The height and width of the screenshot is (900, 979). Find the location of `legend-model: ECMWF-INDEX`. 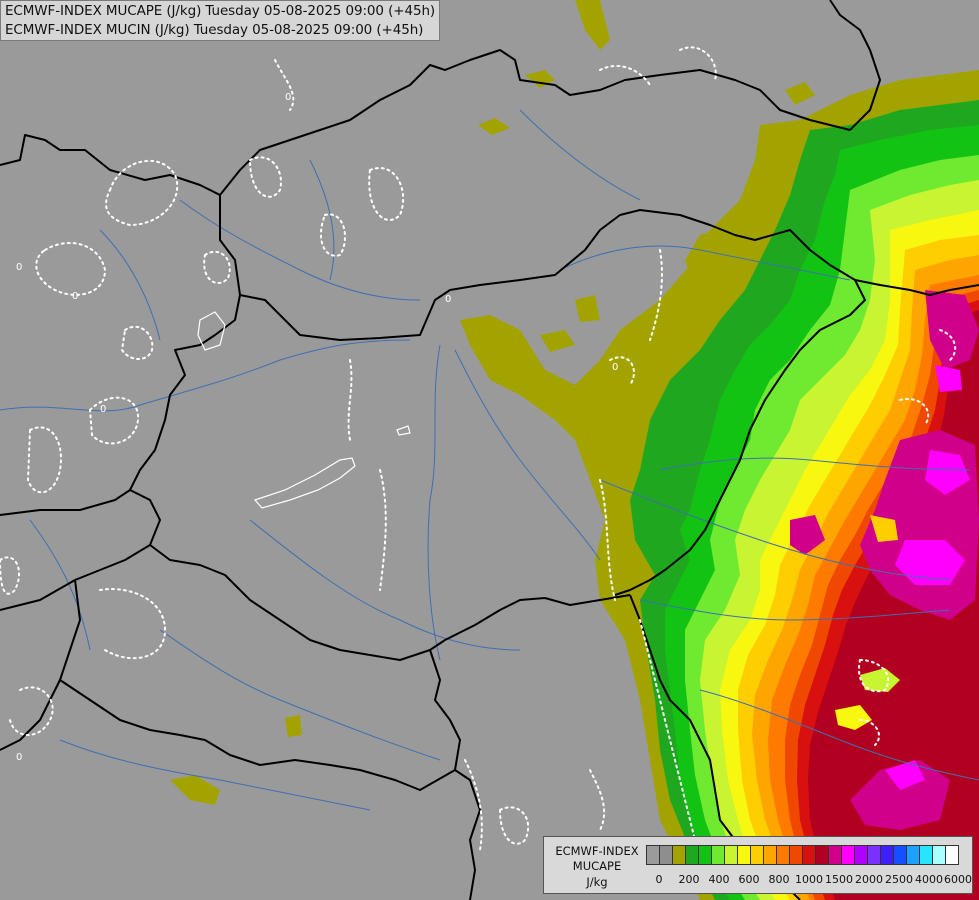

legend-model: ECMWF-INDEX is located at coordinates (597, 851).